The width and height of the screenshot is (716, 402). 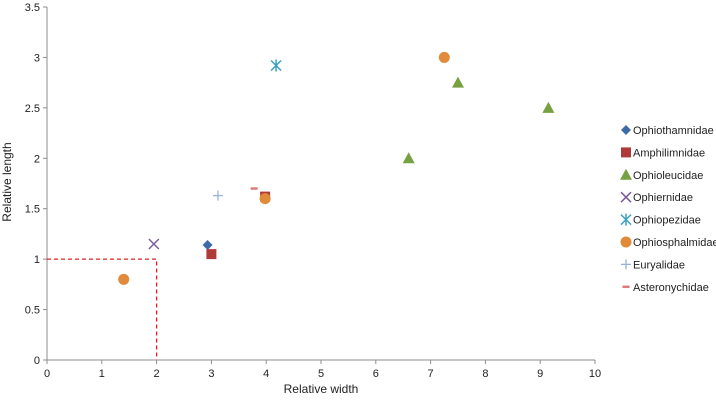 What do you see at coordinates (32, 210) in the screenshot?
I see `y-tick-label: 1.5` at bounding box center [32, 210].